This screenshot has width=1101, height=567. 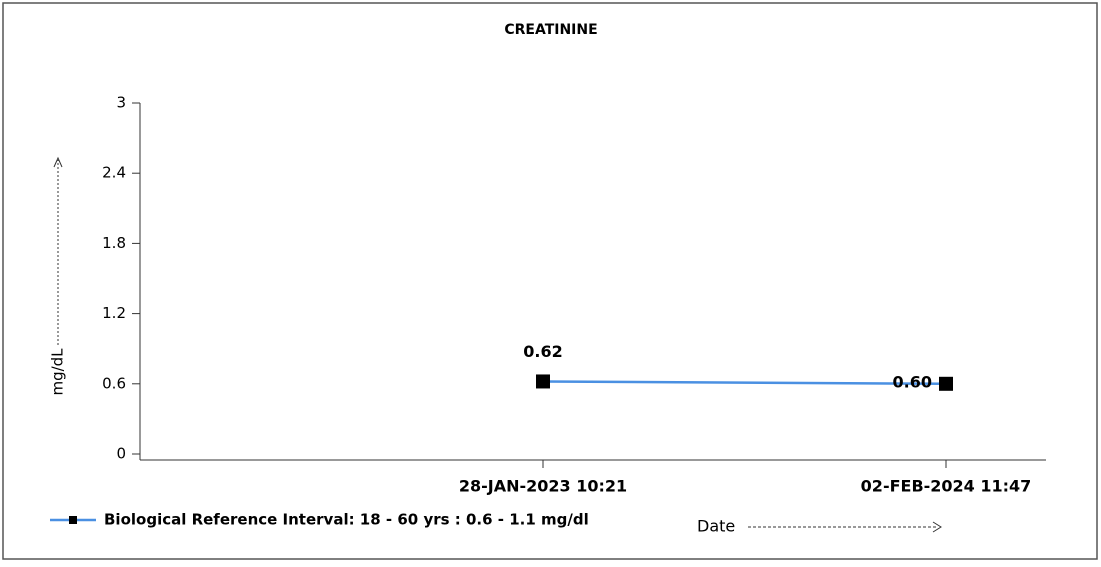 I want to click on y-tick-label: 1.8, so click(x=114, y=243).